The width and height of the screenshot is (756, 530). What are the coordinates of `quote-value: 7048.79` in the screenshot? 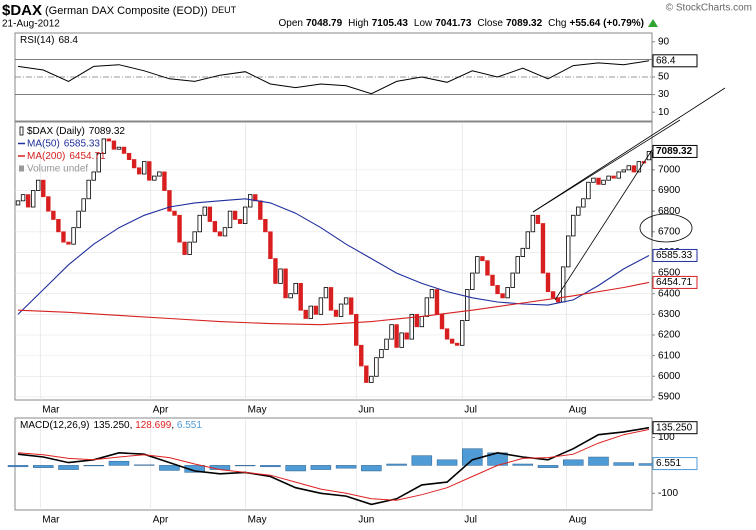 It's located at (324, 23).